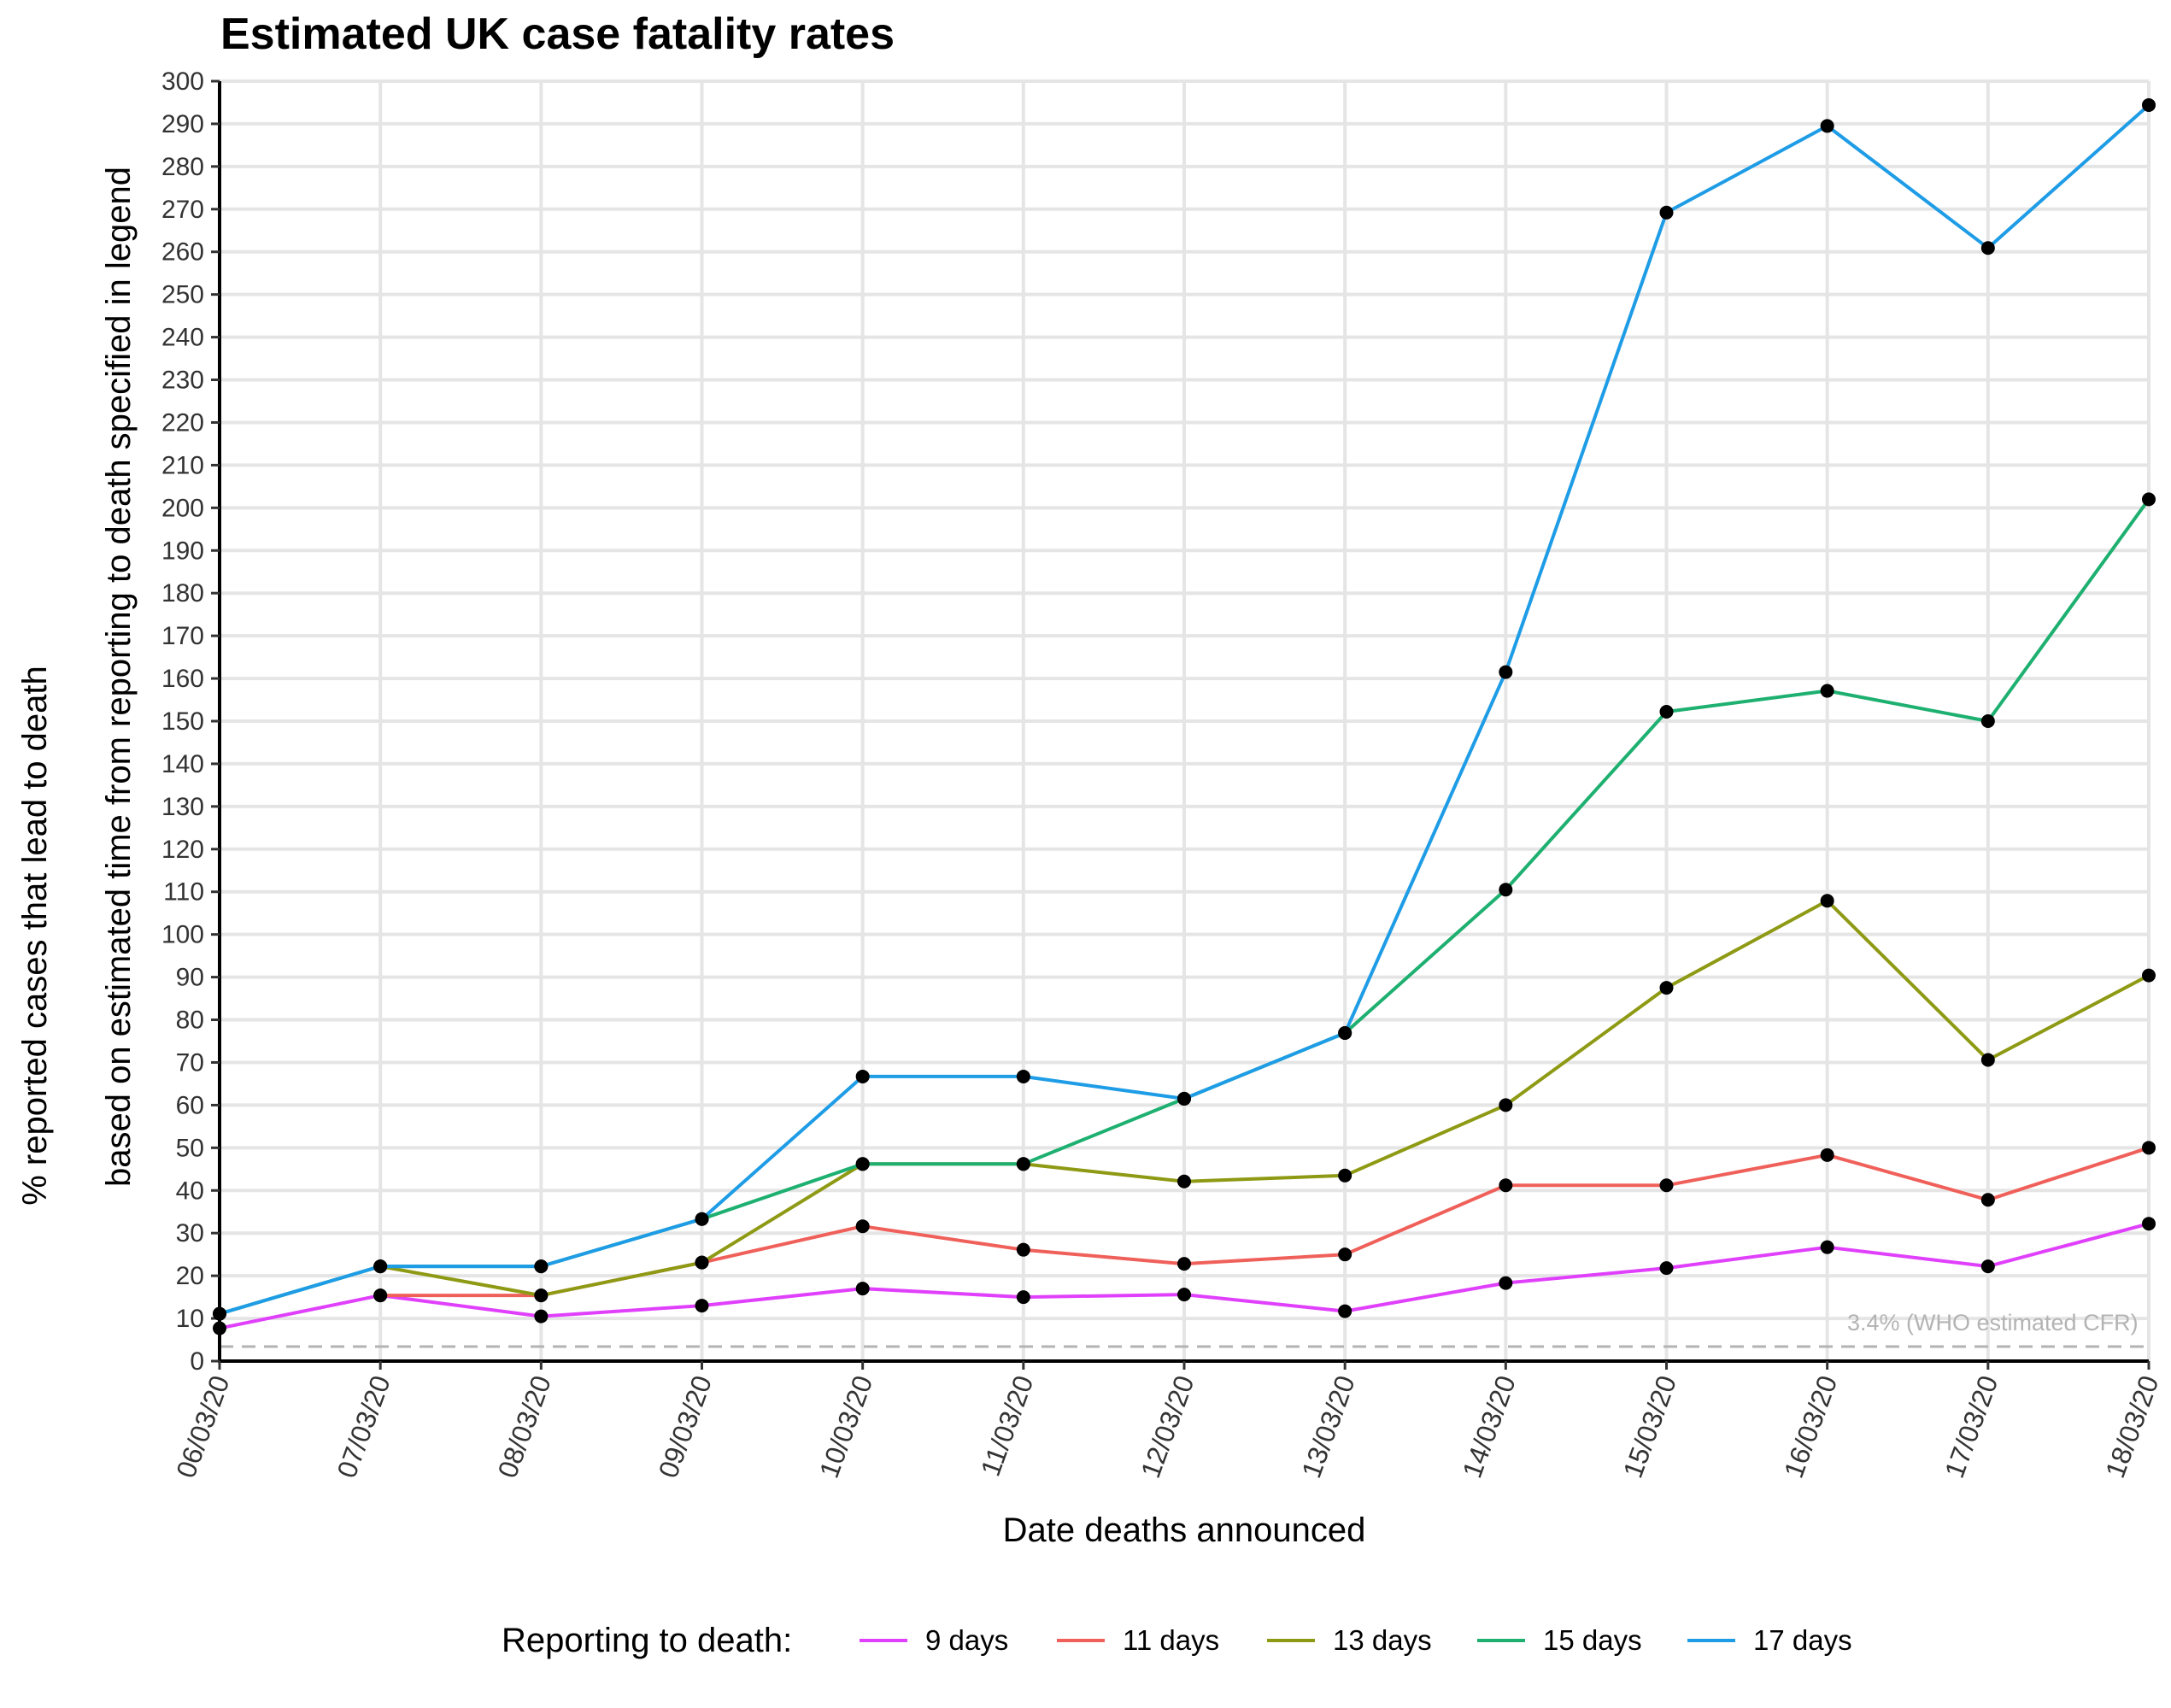  I want to click on legend-label: 15 days, so click(1593, 1640).